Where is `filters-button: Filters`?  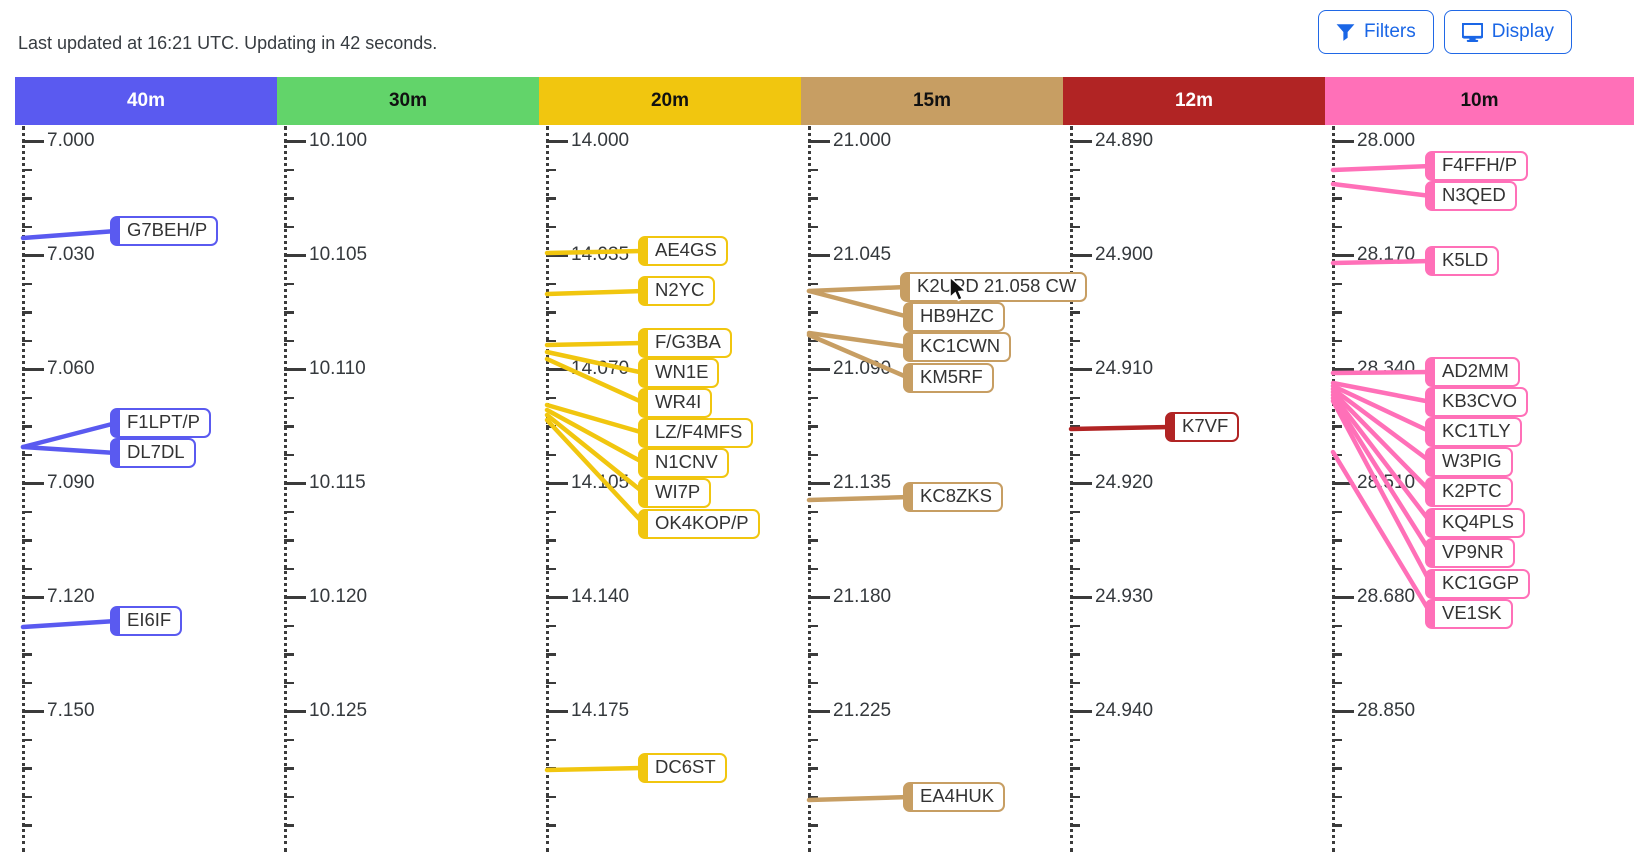 filters-button: Filters is located at coordinates (1376, 32).